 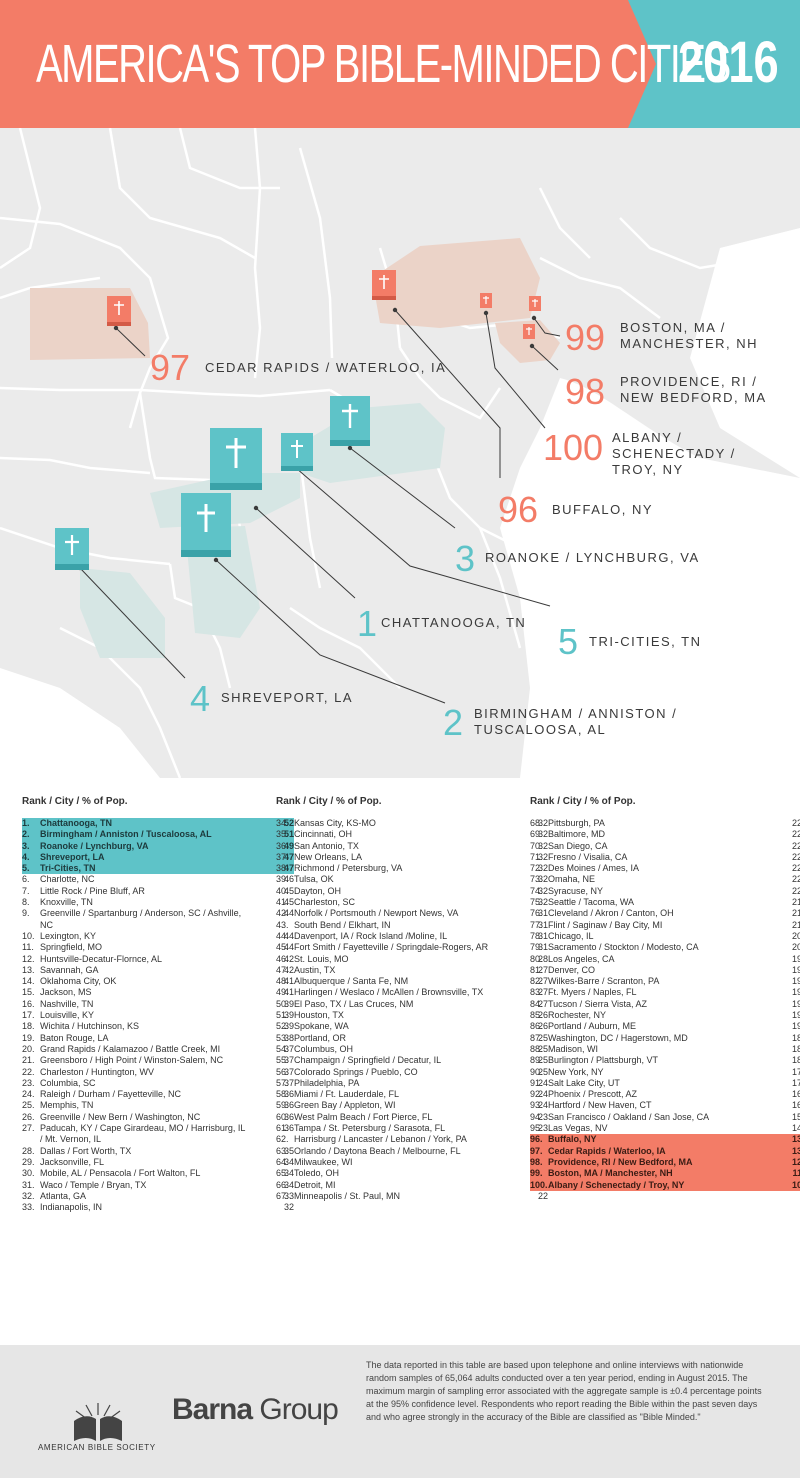 What do you see at coordinates (795, 1139) in the screenshot?
I see `percent-cell: 13` at bounding box center [795, 1139].